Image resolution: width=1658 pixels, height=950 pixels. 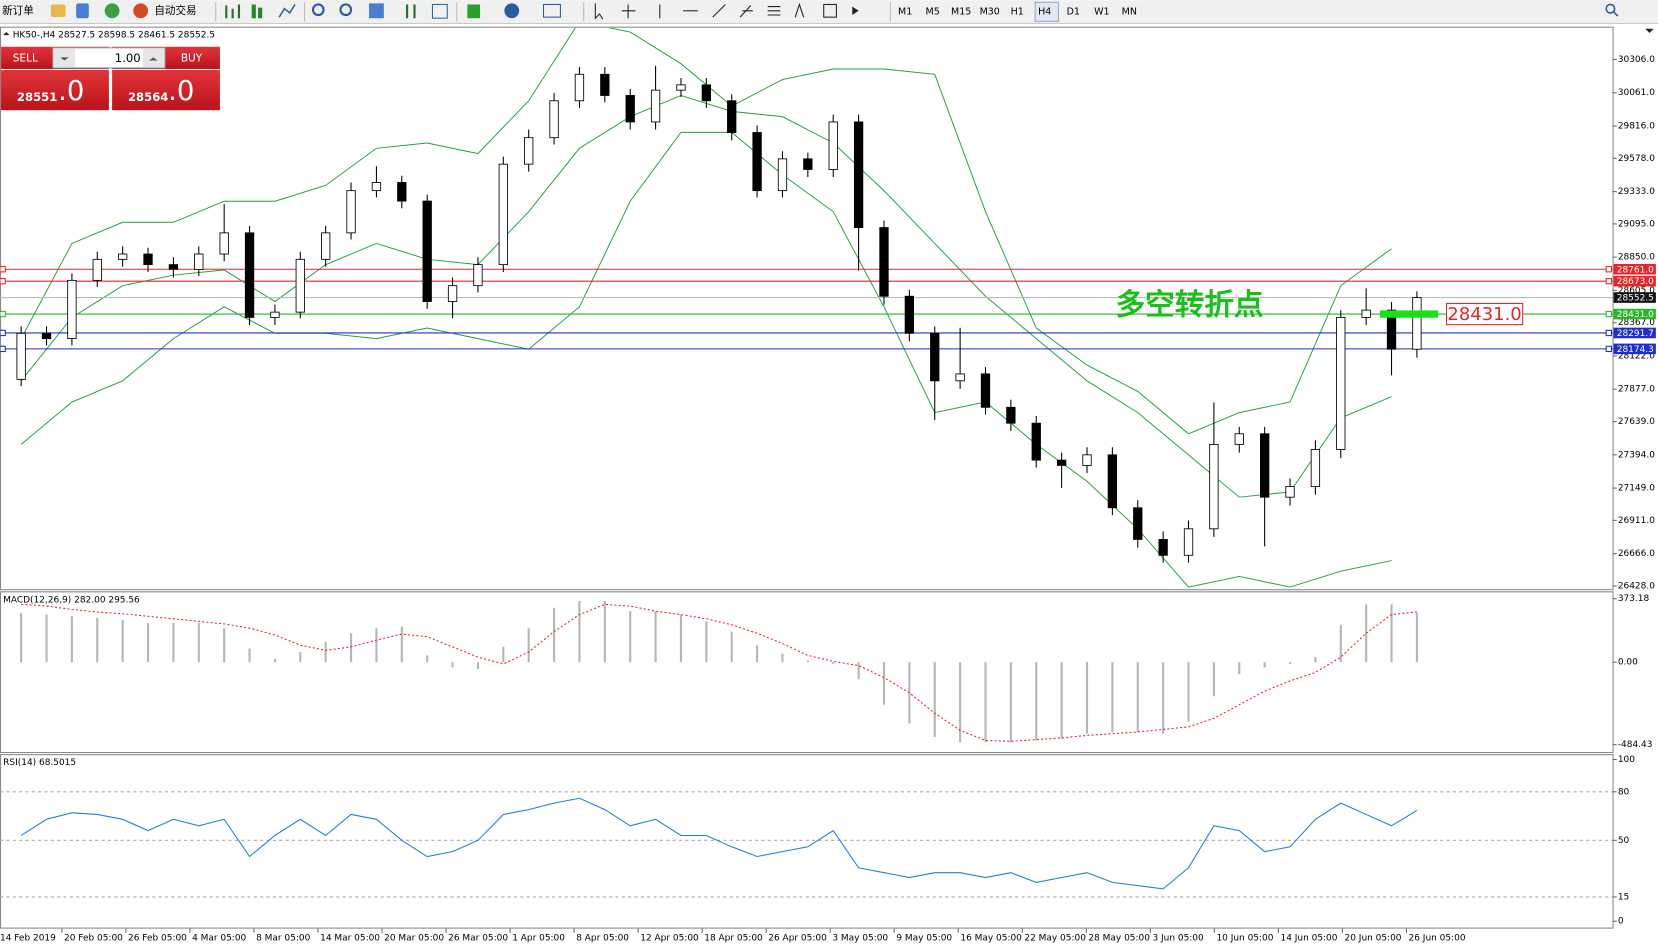 I want to click on timeframe-button: W1, so click(x=1101, y=11).